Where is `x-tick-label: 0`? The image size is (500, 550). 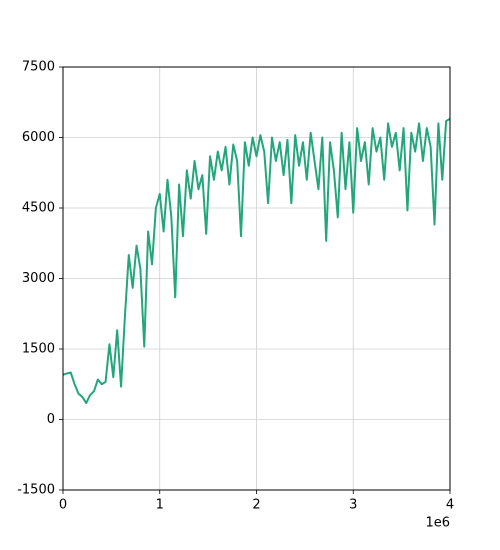
x-tick-label: 0 is located at coordinates (63, 505).